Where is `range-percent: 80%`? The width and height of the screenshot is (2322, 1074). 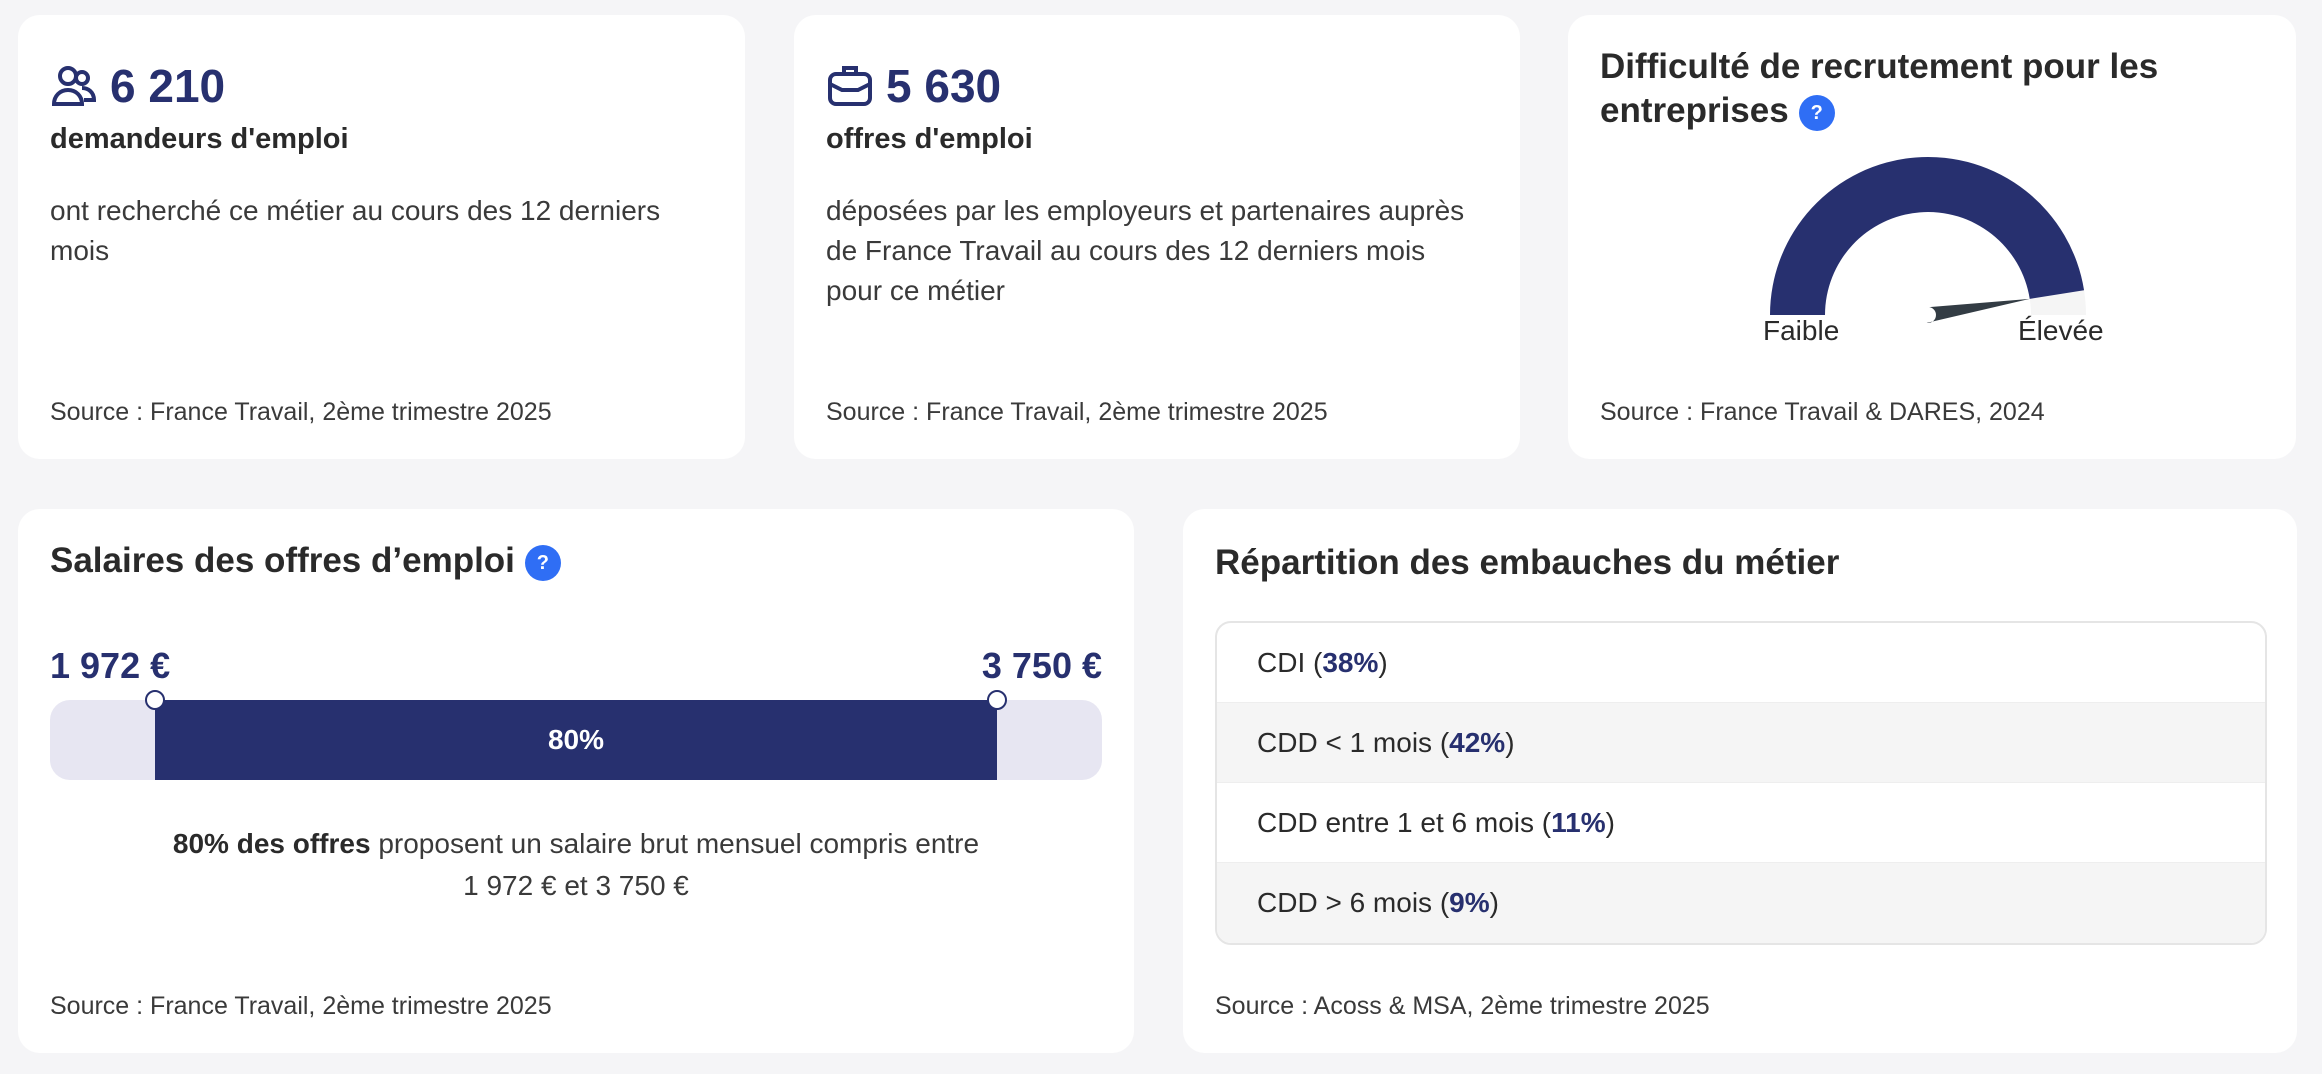 range-percent: 80% is located at coordinates (575, 739).